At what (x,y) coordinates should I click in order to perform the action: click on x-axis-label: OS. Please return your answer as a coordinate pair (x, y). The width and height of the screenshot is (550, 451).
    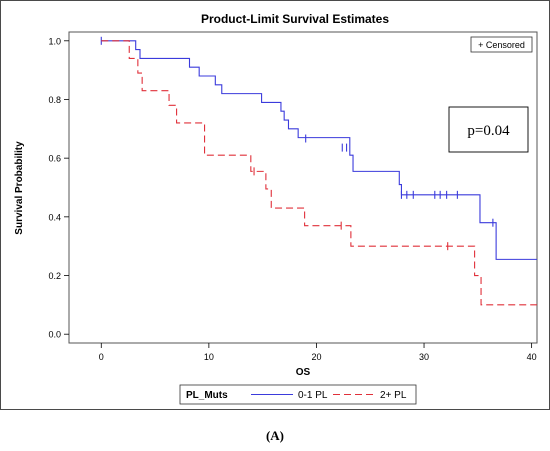
    Looking at the image, I should click on (303, 372).